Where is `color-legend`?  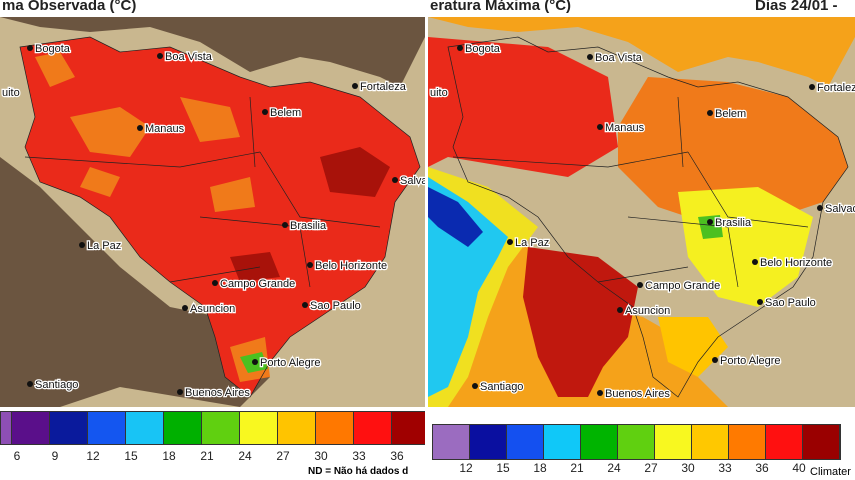
color-legend is located at coordinates (212, 428).